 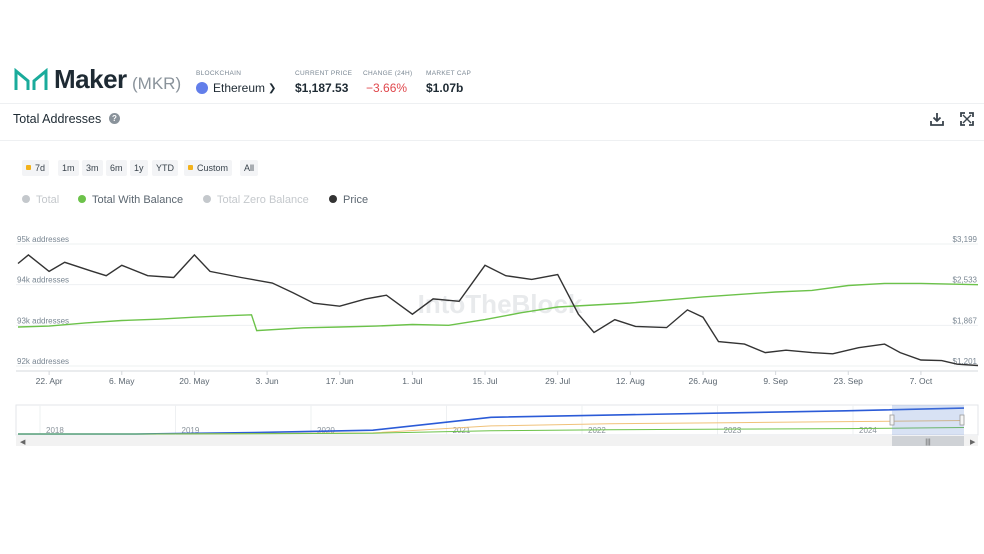 I want to click on y-right-tick-label: $1,867, so click(x=965, y=320).